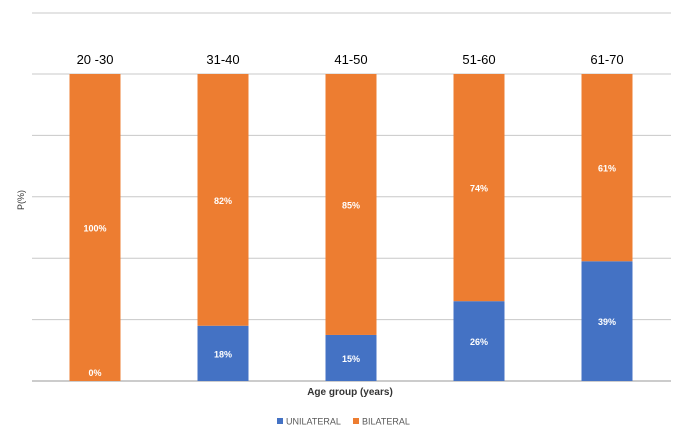 This screenshot has height=442, width=685. What do you see at coordinates (356, 421) in the screenshot?
I see `legend-swatch-bilateral` at bounding box center [356, 421].